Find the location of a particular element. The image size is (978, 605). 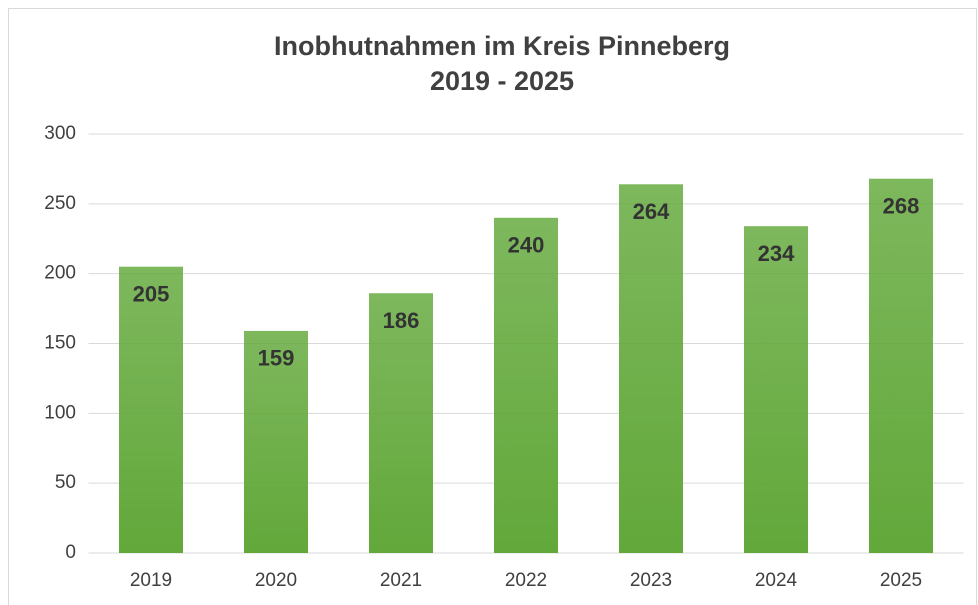

x-tick-label: 2020 is located at coordinates (276, 580).